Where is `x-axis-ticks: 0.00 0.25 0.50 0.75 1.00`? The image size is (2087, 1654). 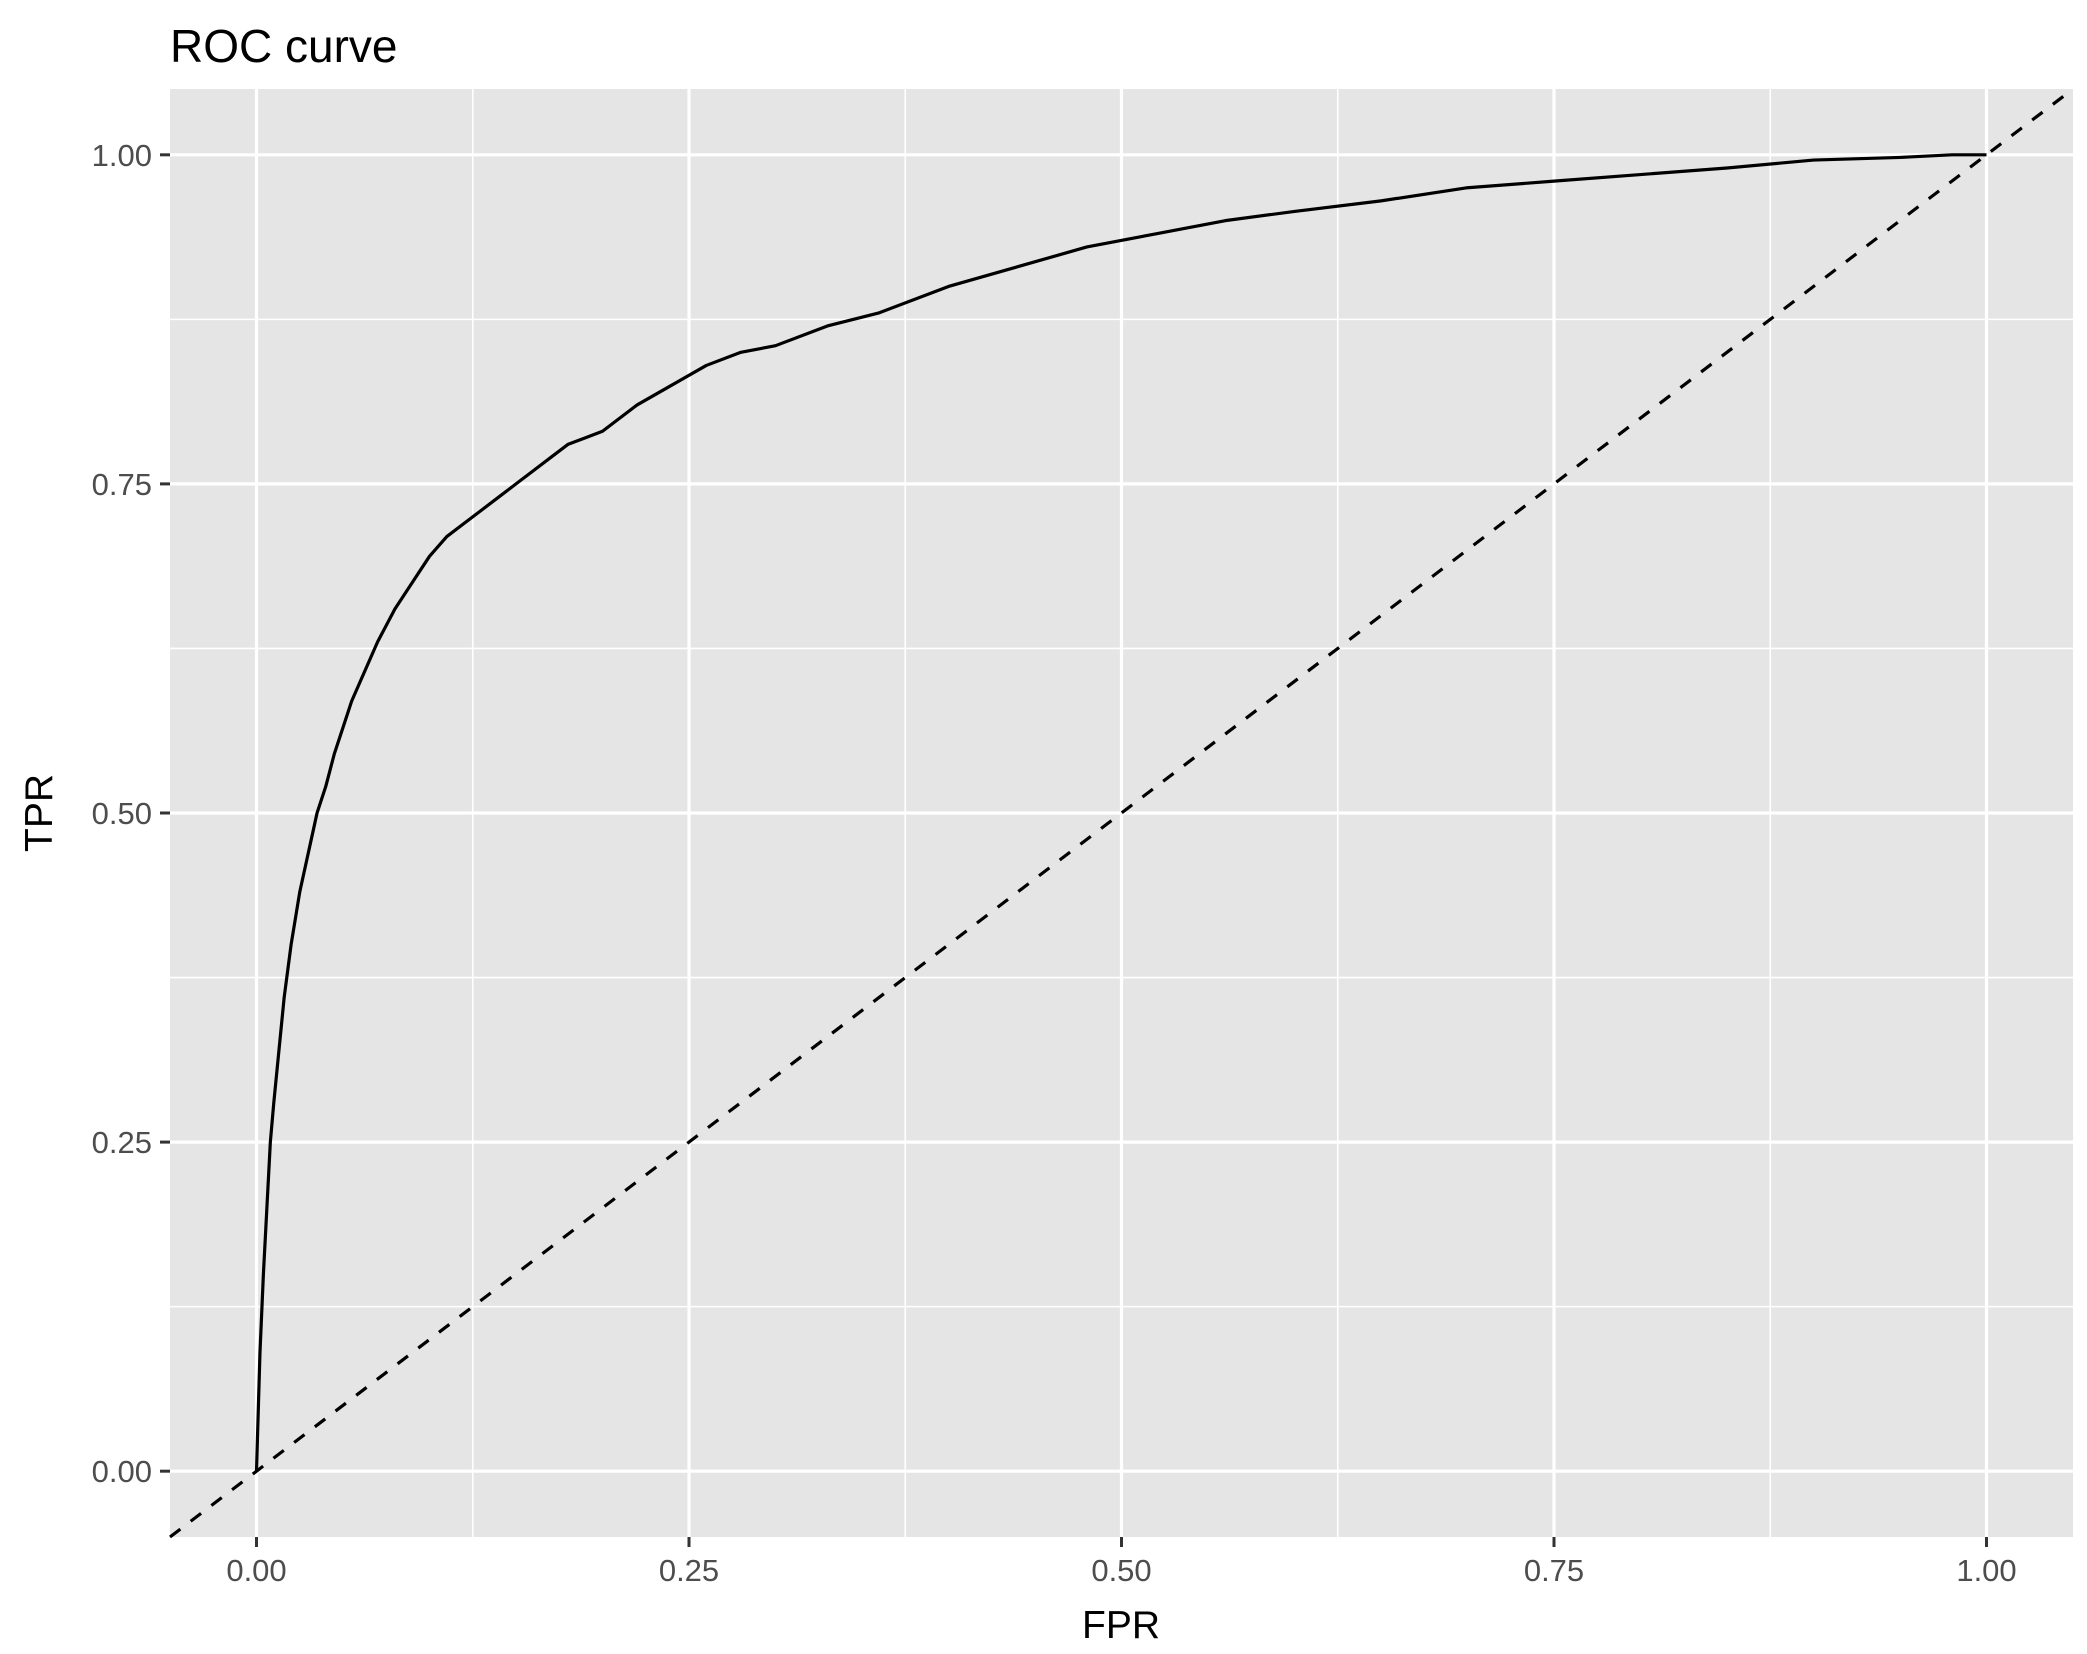
x-axis-ticks: 0.00 0.25 0.50 0.75 1.00 is located at coordinates (1121, 1562).